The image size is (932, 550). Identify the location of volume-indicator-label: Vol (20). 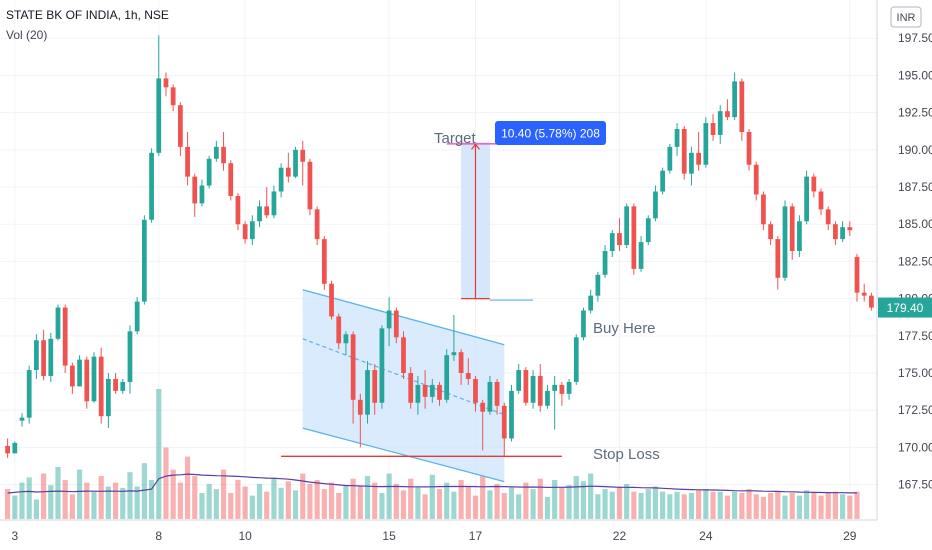
(27, 35).